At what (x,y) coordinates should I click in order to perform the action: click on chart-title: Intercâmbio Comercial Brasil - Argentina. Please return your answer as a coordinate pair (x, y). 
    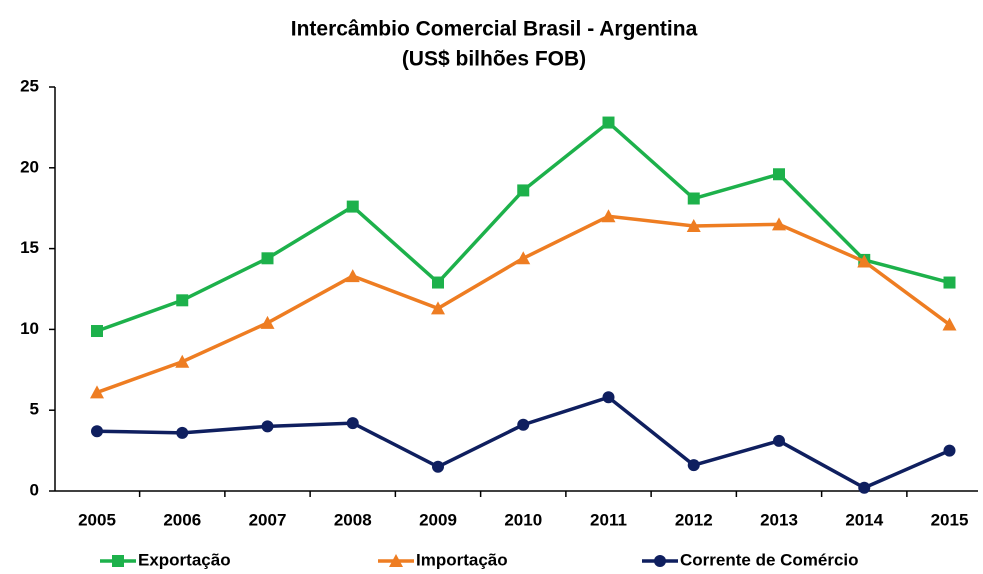
    Looking at the image, I should click on (494, 29).